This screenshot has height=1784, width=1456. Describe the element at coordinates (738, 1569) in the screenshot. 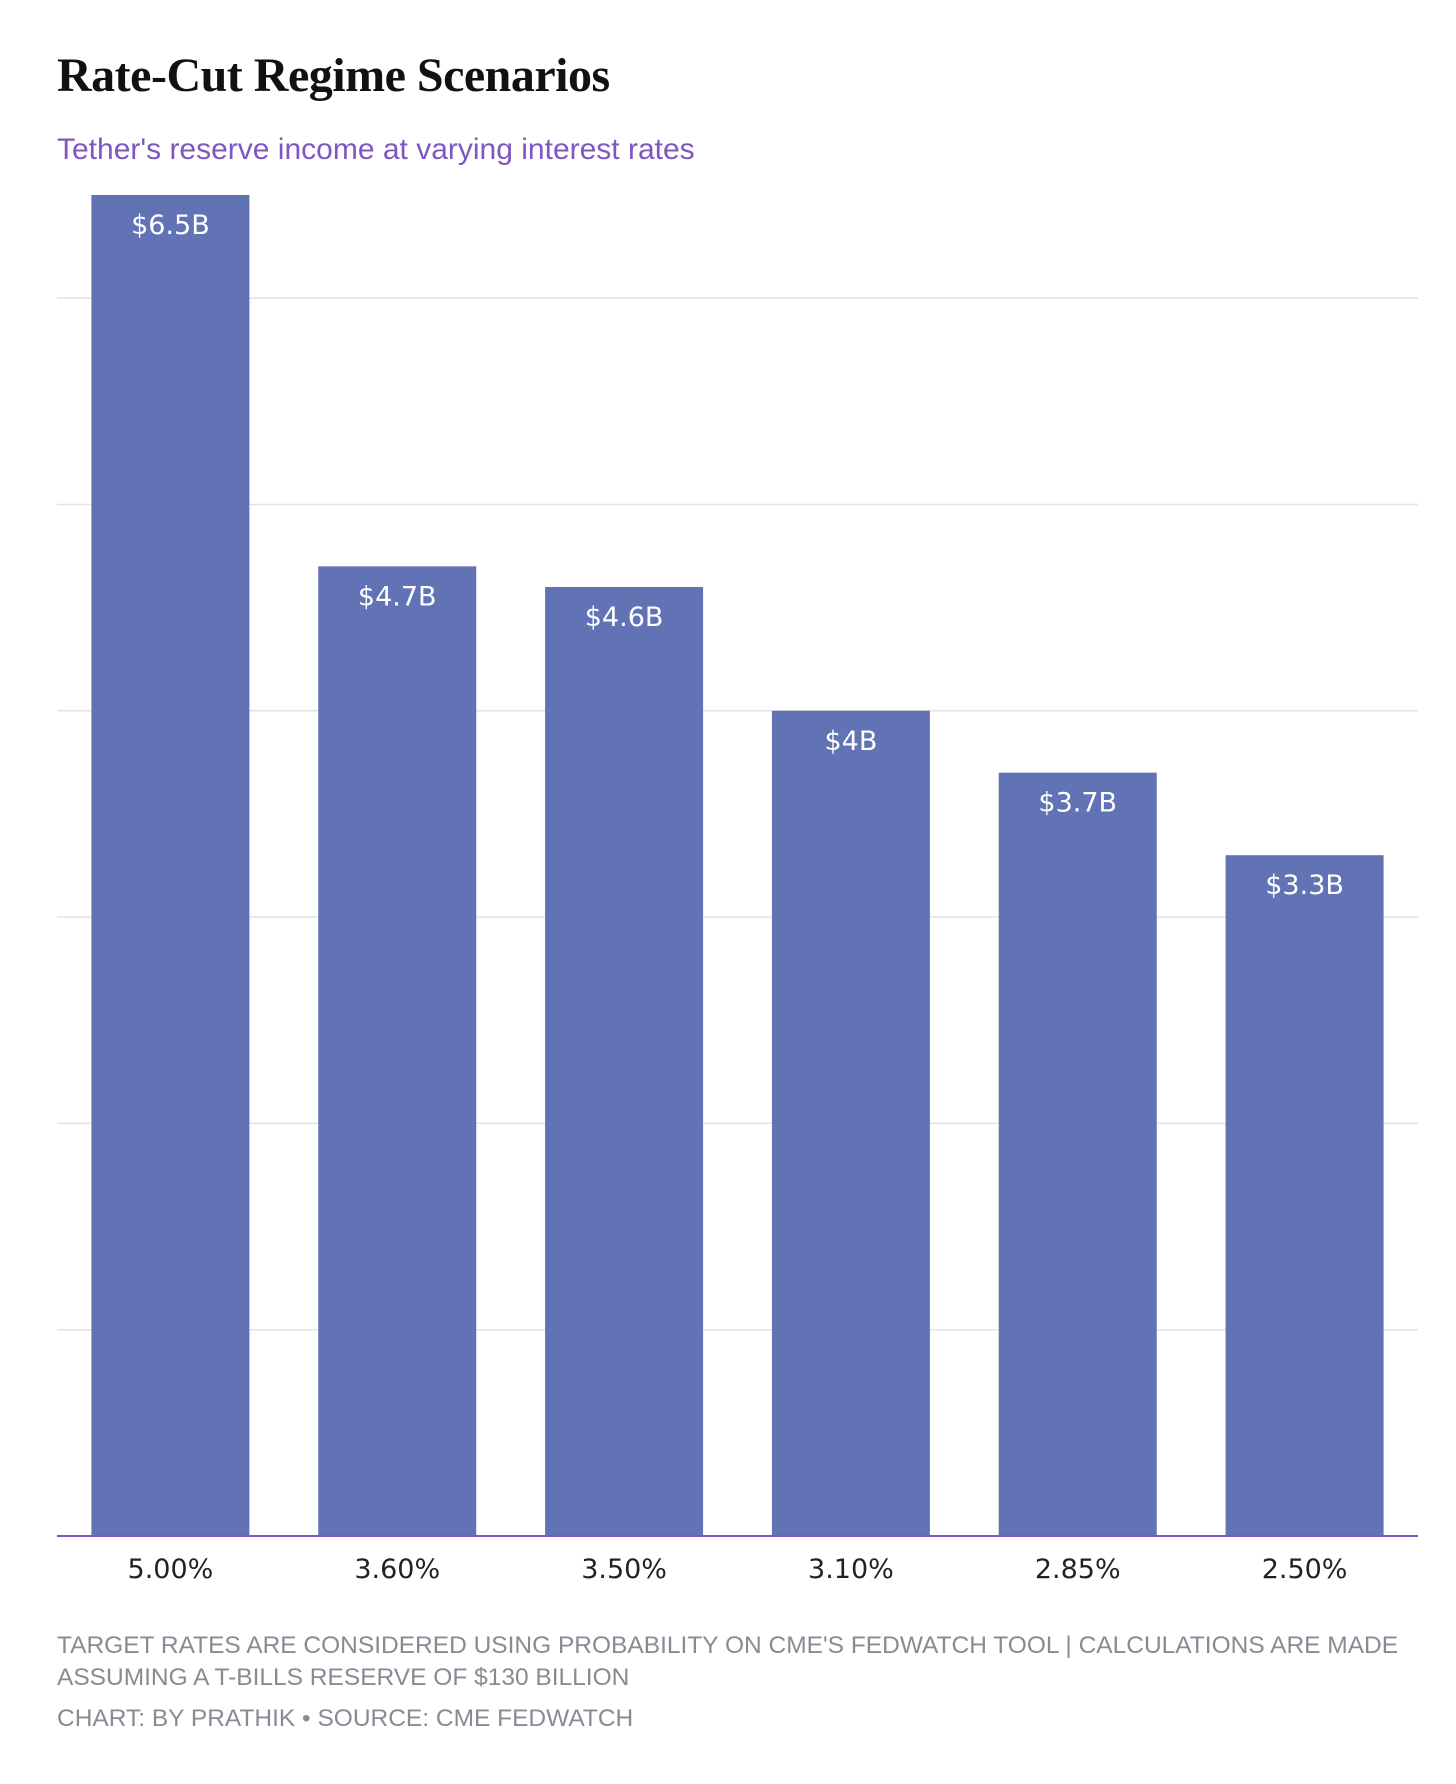

I see `x-axis-ticks: 5.00% 3.60% 3.50% 3.10% 2.85% 2.50%` at that location.